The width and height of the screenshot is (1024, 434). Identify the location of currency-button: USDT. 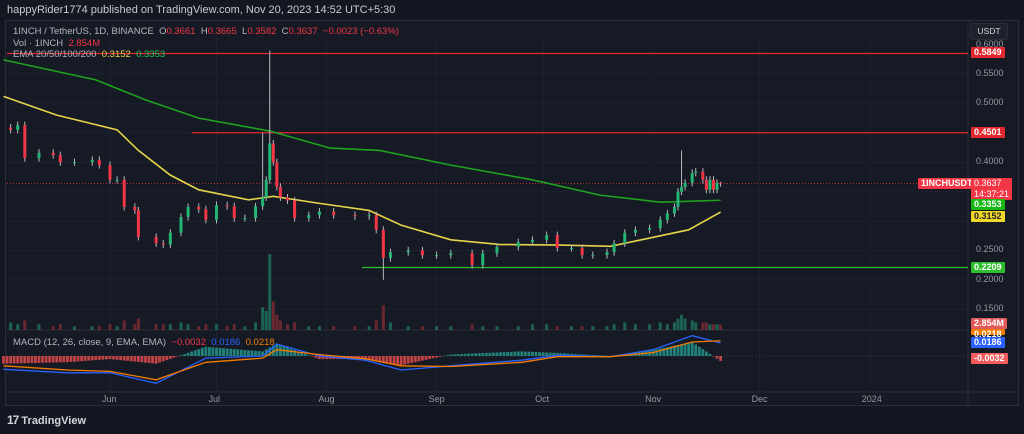
(989, 31).